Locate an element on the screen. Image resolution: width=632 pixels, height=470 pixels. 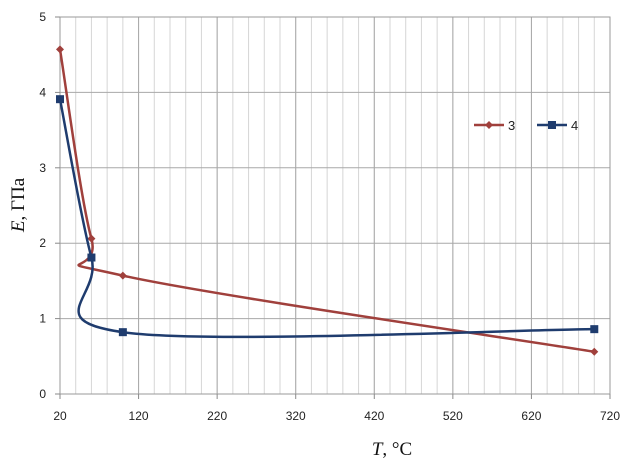
legend-label: 3 is located at coordinates (511, 125).